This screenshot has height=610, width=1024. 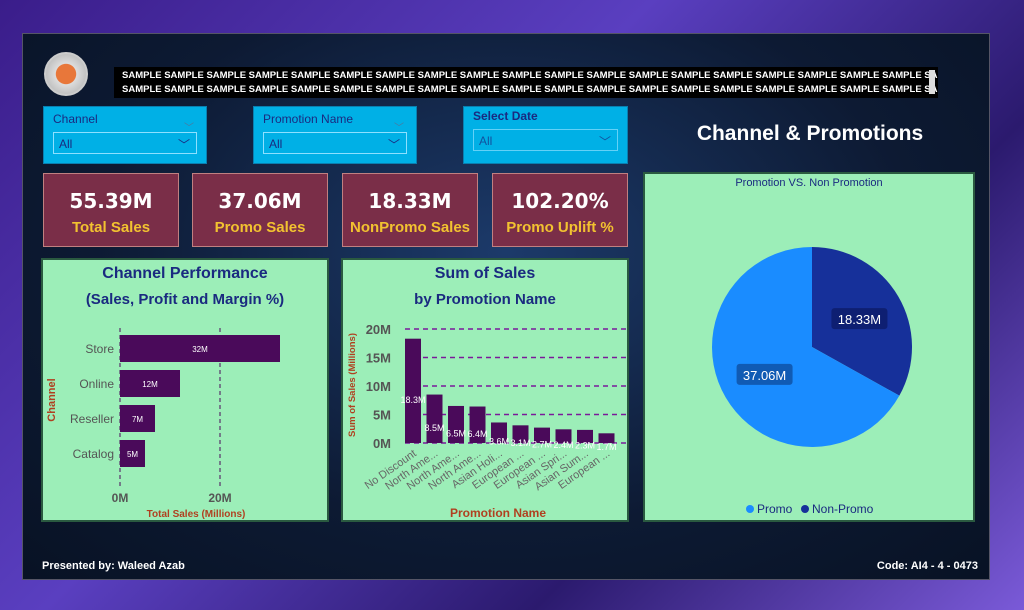 I want to click on x-axis-title: Total Sales (Millions), so click(x=196, y=514).